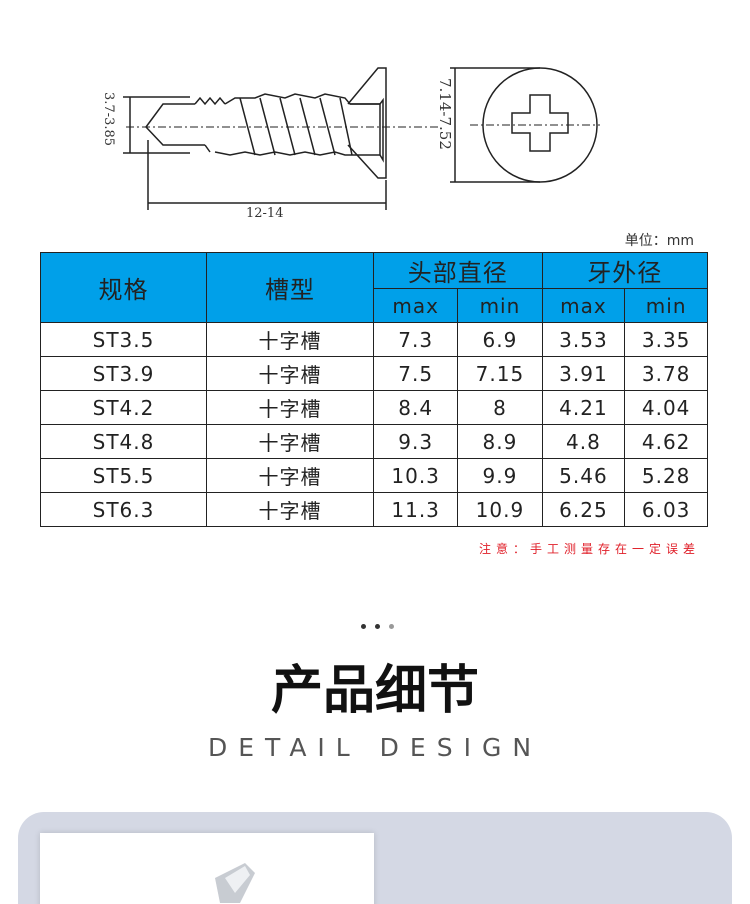  I want to click on table-cell: ST6.3, so click(123, 509).